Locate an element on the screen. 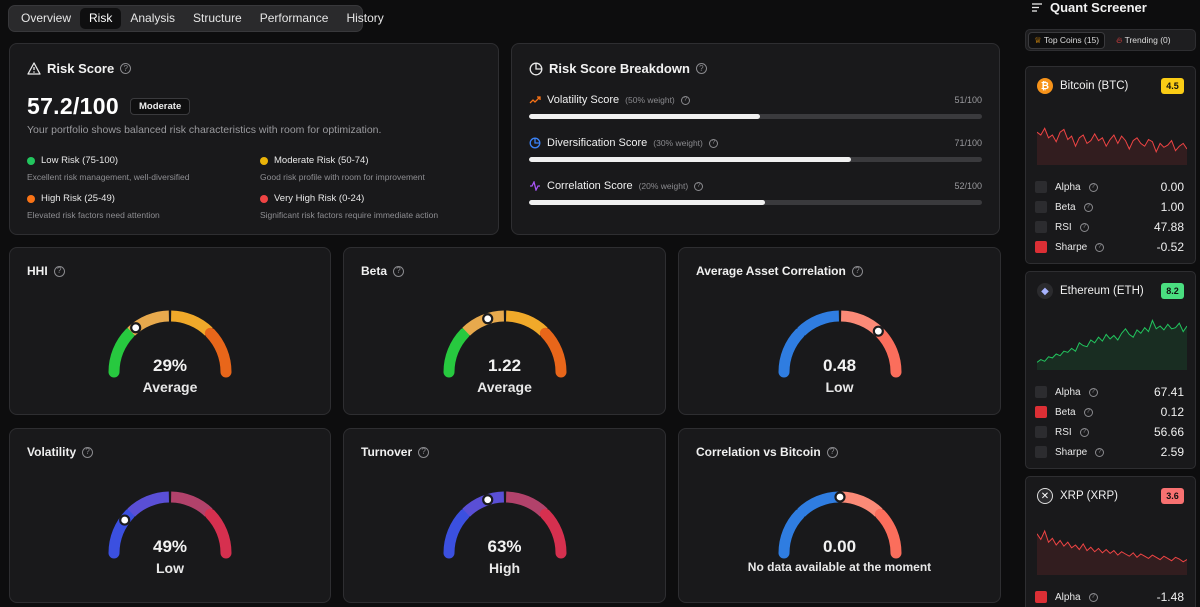 Image resolution: width=1200 pixels, height=607 pixels. breakdown-label: Diversification Score is located at coordinates (597, 143).